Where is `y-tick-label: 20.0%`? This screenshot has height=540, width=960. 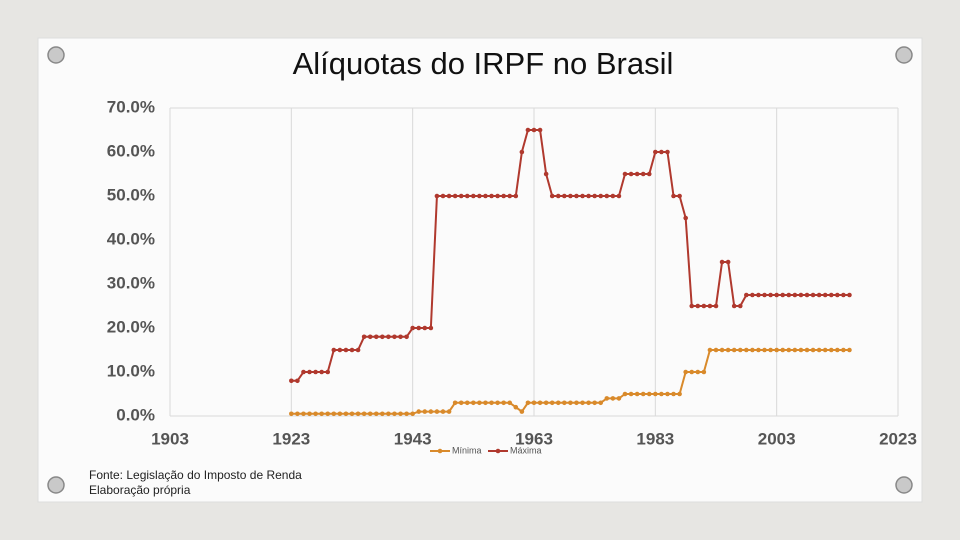
y-tick-label: 20.0% is located at coordinates (131, 326).